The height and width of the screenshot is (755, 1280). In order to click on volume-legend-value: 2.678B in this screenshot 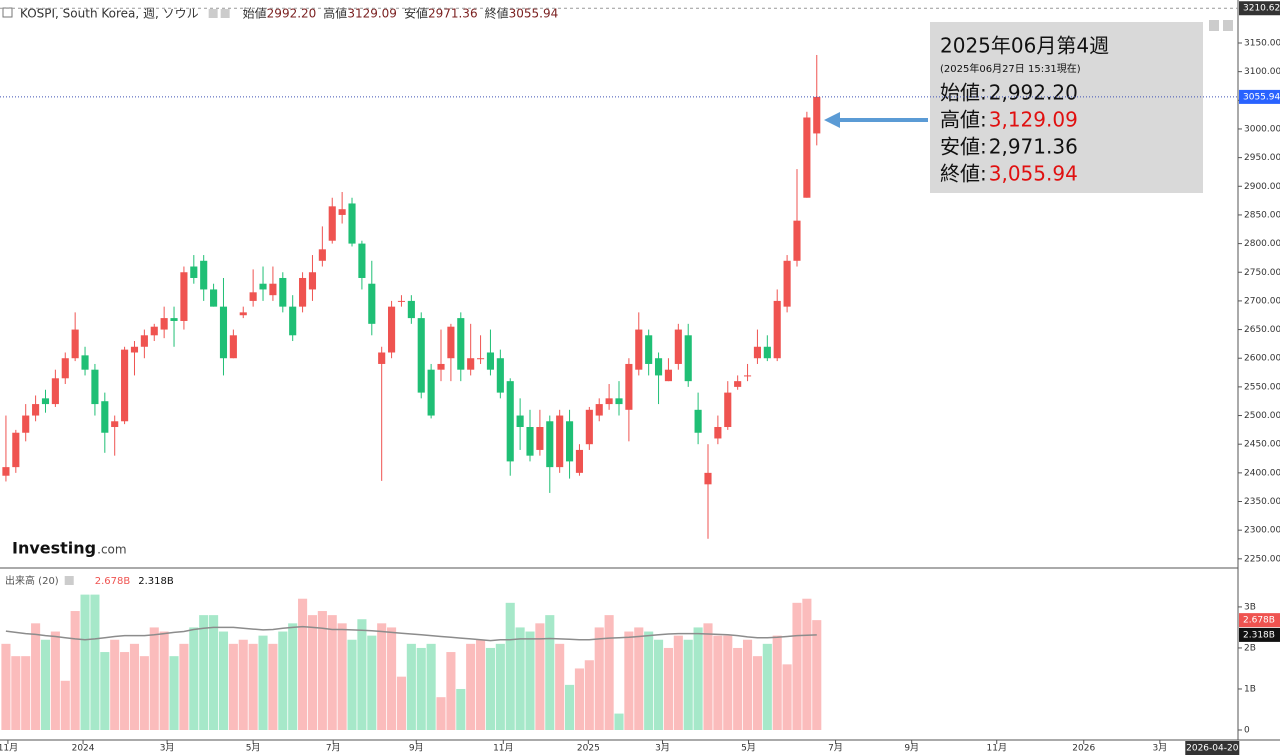, I will do `click(113, 581)`.